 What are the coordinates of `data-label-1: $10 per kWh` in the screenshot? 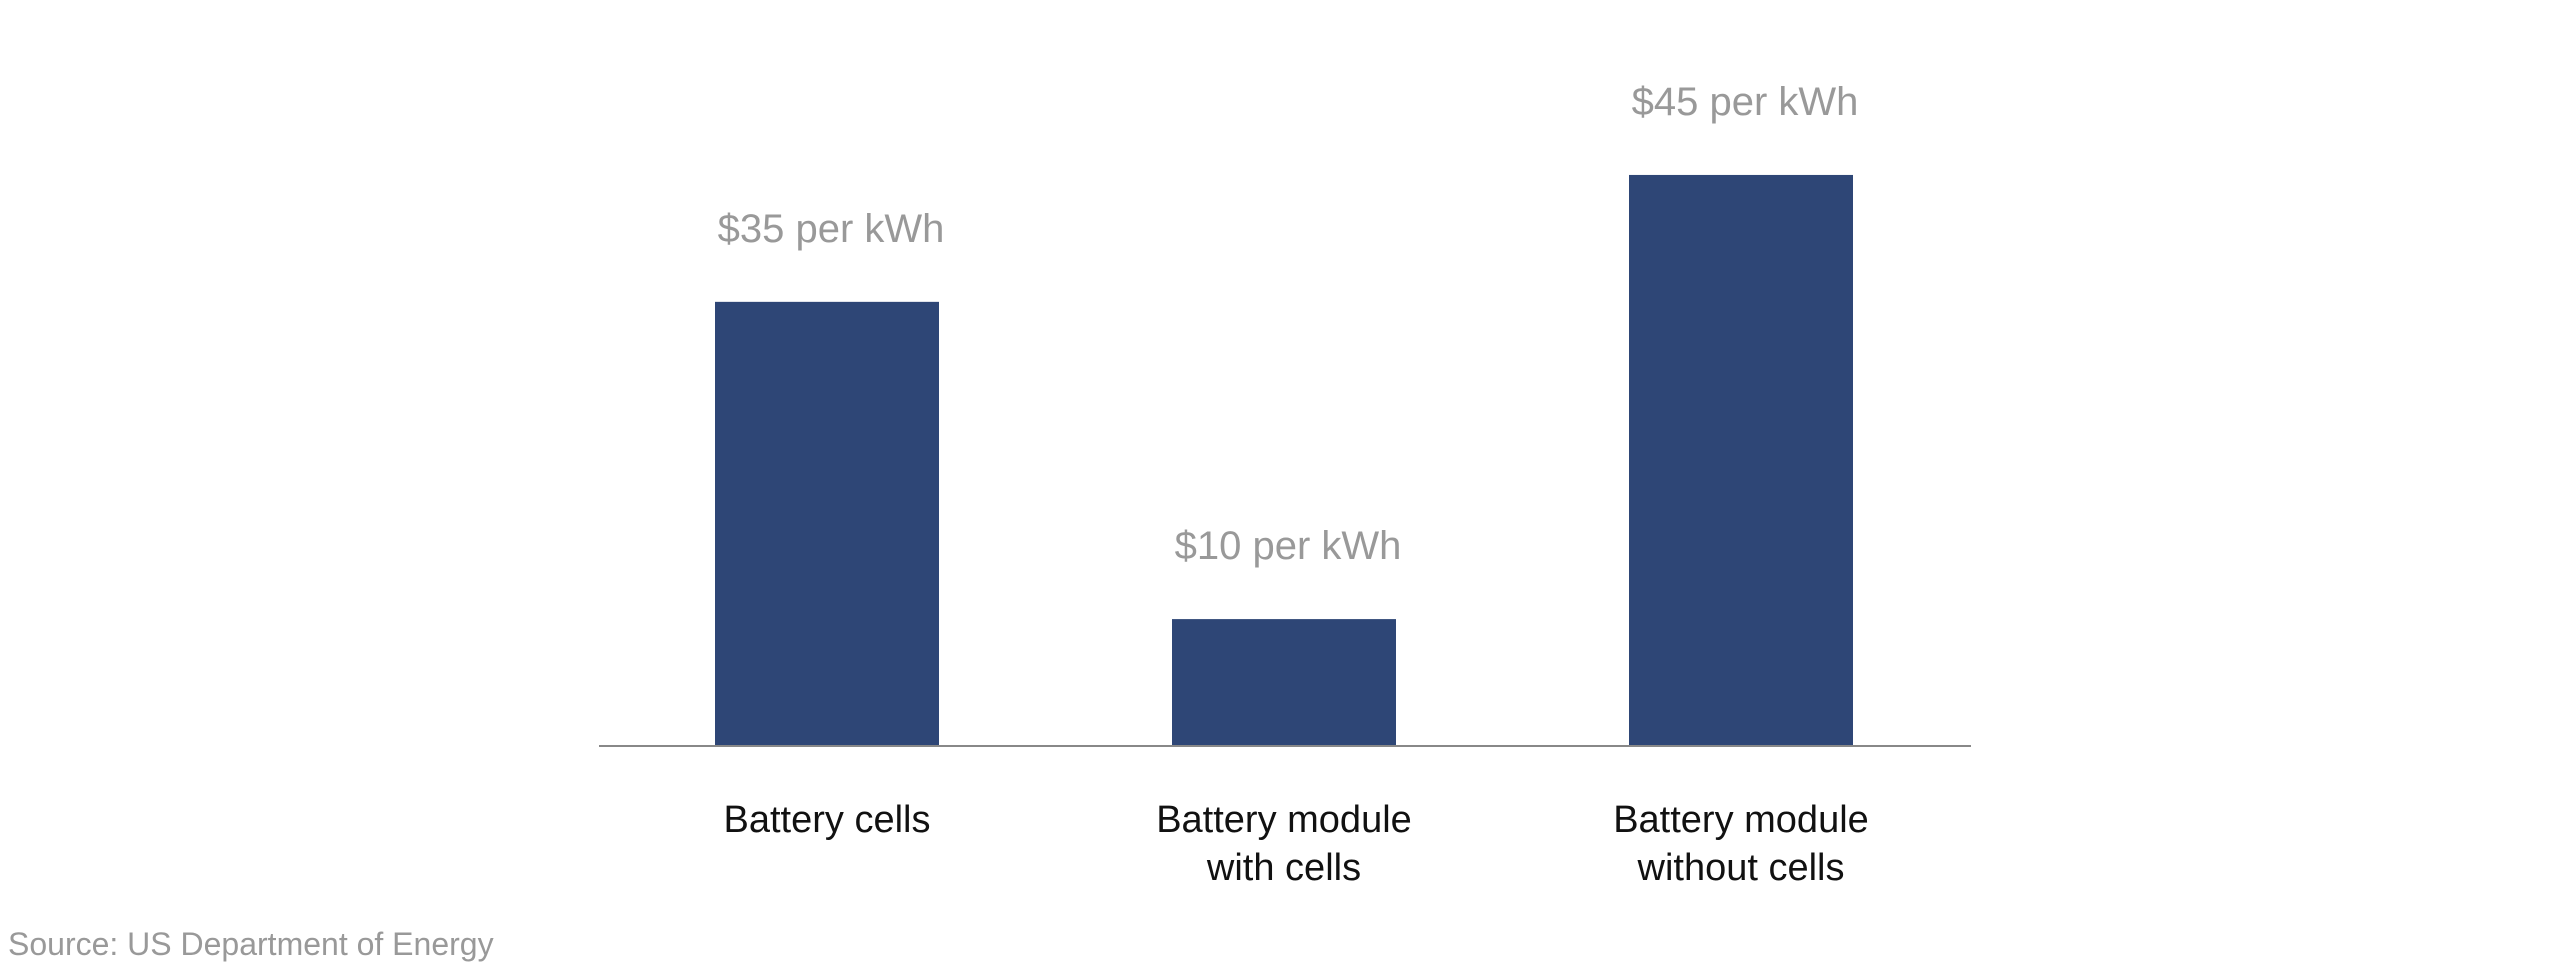 It's located at (1288, 546).